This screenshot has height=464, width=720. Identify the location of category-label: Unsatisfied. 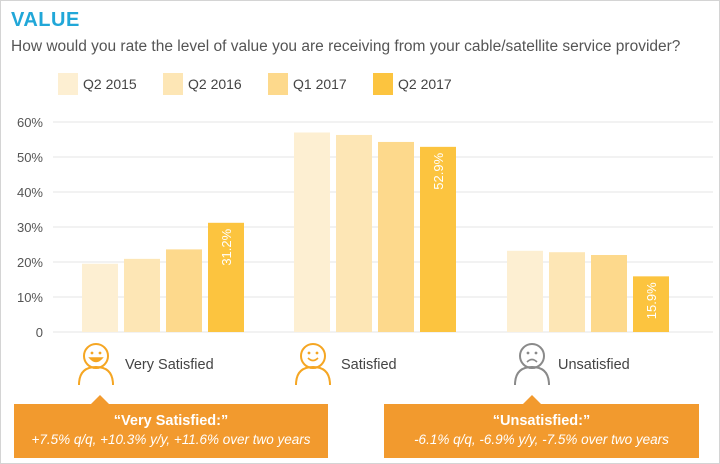
(594, 365).